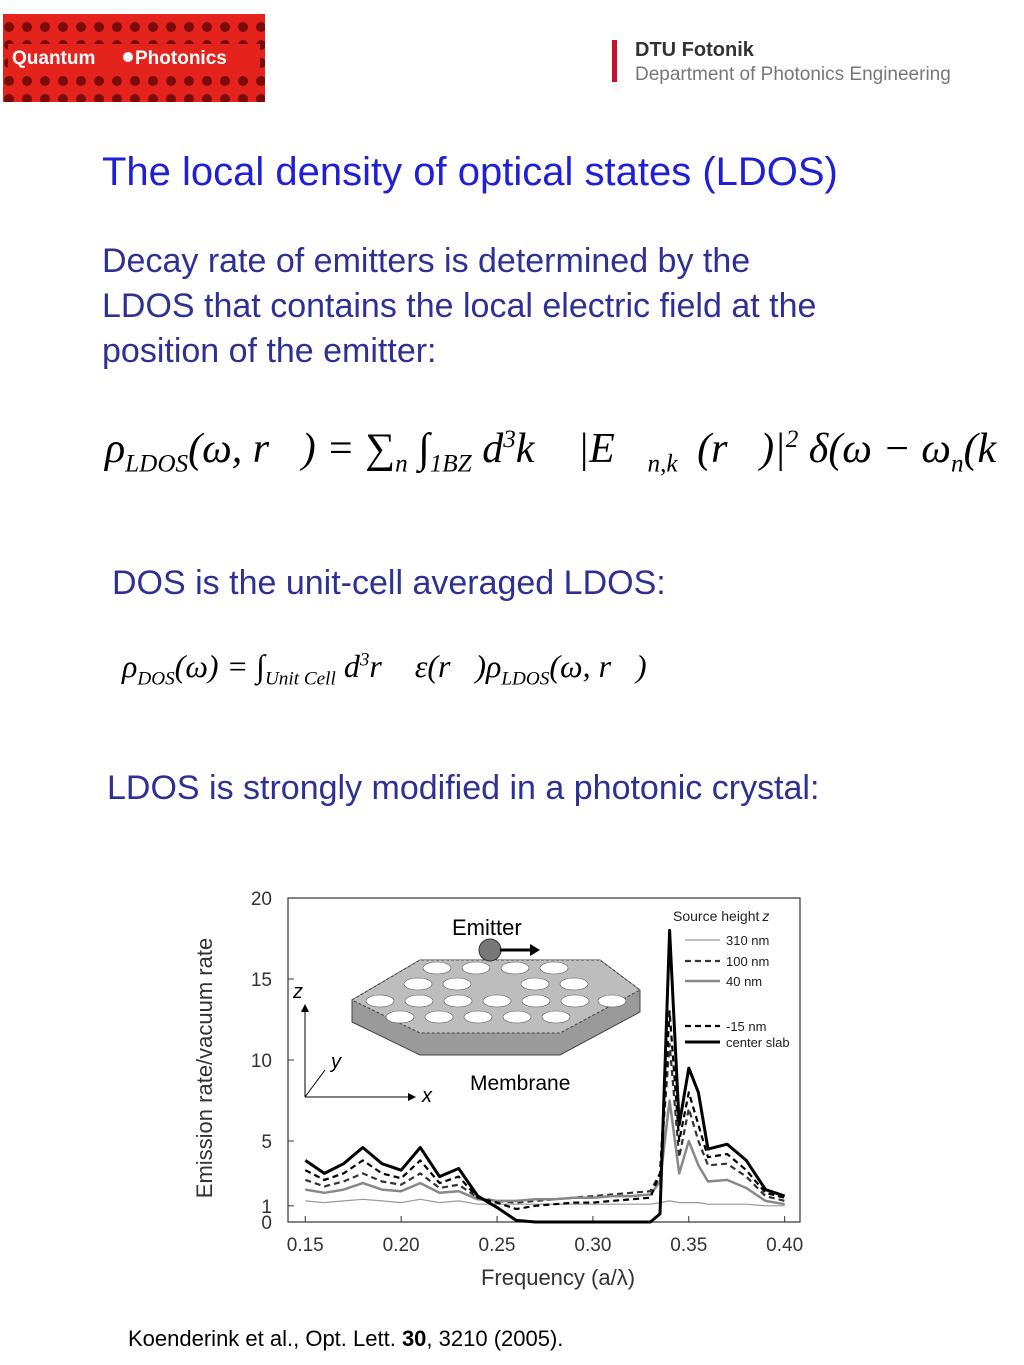  I want to click on logo-band, so click(134, 57).